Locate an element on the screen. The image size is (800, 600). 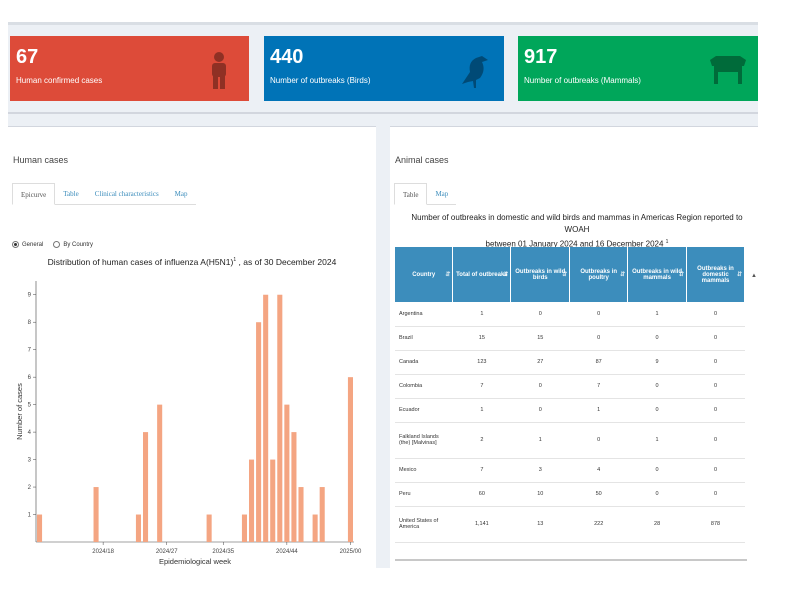
radio-by-country is located at coordinates (57, 244).